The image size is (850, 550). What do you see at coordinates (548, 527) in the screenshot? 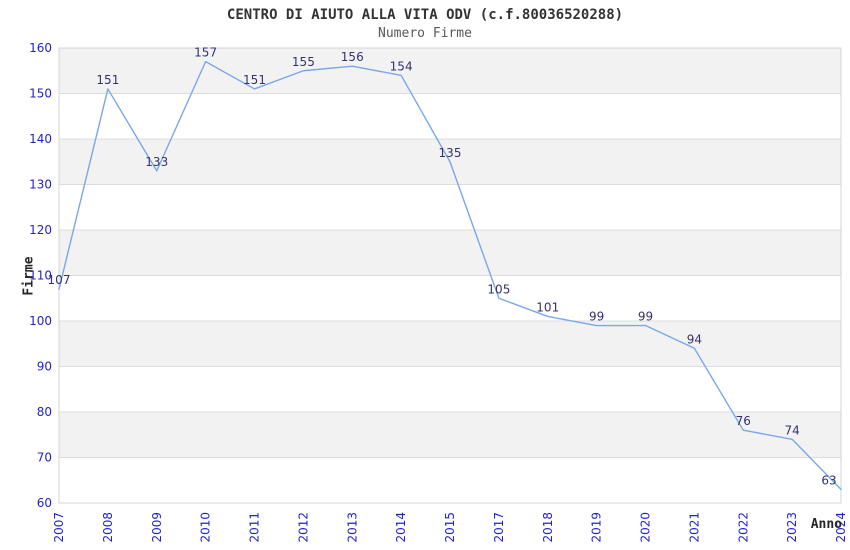
I see `x-tick-label: 2018` at bounding box center [548, 527].